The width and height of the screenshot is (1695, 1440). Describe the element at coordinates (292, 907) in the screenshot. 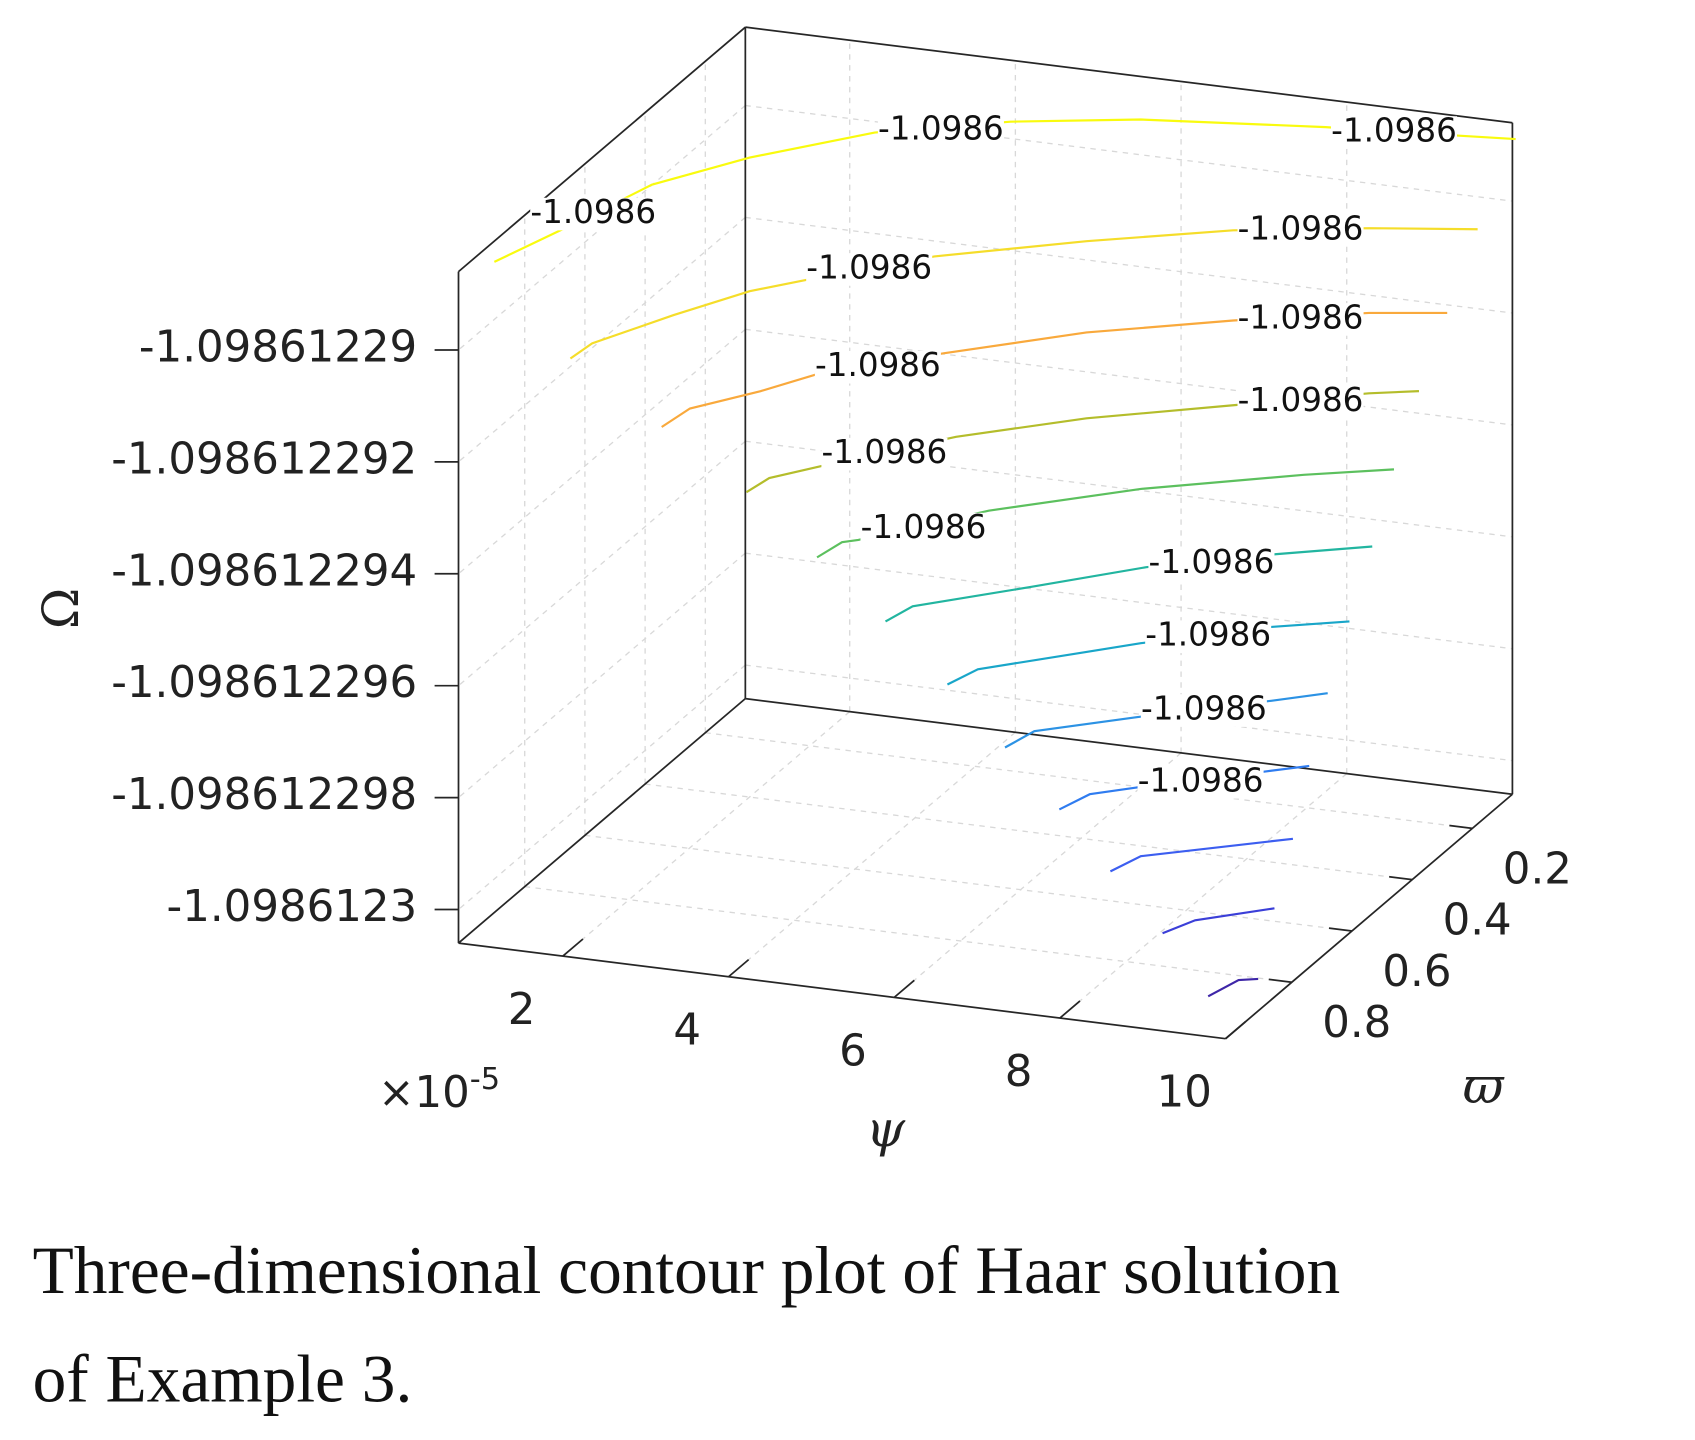

I see `z-tick-label: -1.0986123` at that location.